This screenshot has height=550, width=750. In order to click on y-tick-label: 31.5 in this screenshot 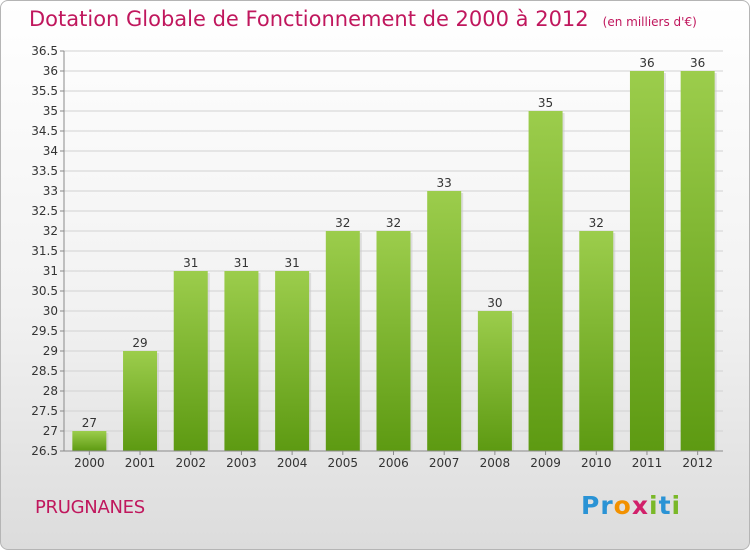, I will do `click(44, 251)`.